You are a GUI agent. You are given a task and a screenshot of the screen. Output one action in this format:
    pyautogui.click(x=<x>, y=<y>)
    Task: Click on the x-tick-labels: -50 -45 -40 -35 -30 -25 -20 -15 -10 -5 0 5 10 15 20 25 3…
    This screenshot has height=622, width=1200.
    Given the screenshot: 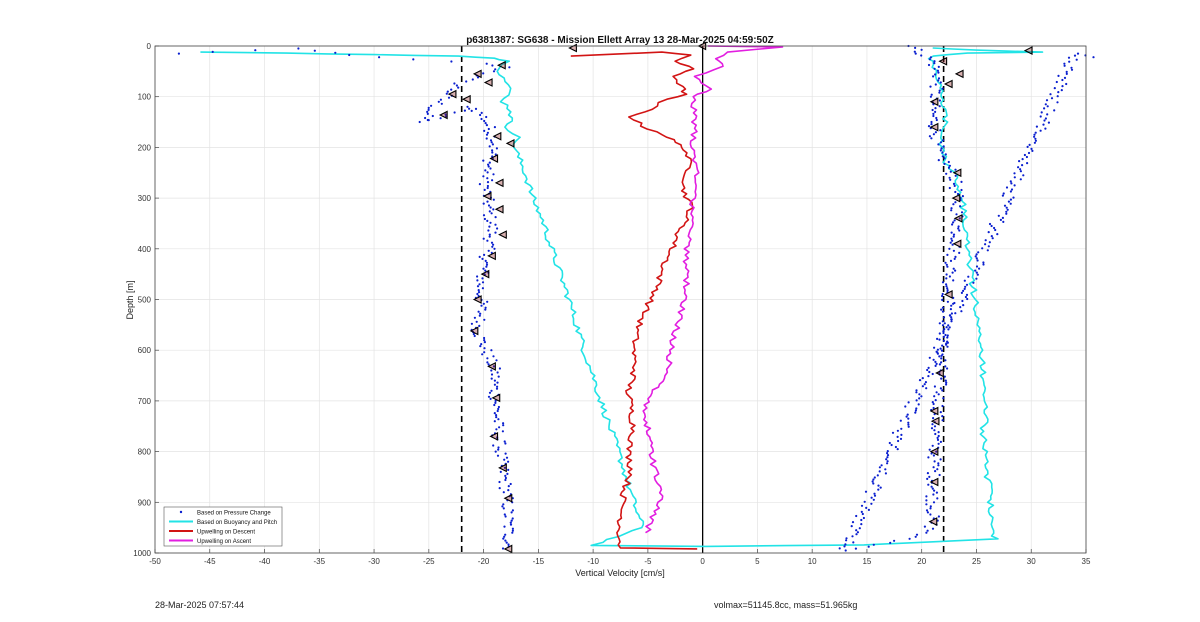 What is the action you would take?
    pyautogui.click(x=620, y=561)
    